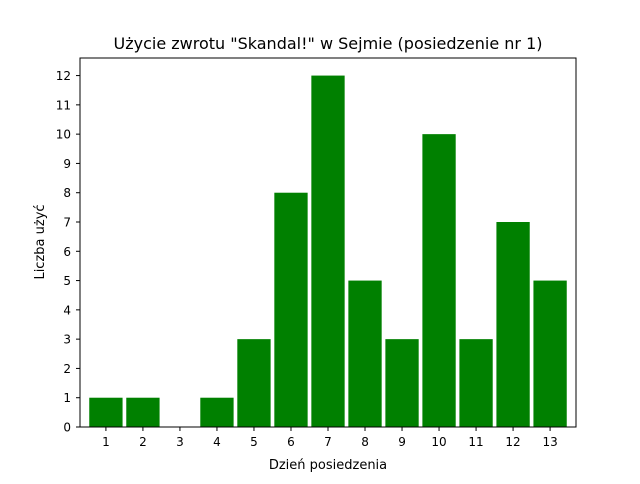 The height and width of the screenshot is (484, 640). Describe the element at coordinates (63, 105) in the screenshot. I see `y-tick-label: 11` at that location.